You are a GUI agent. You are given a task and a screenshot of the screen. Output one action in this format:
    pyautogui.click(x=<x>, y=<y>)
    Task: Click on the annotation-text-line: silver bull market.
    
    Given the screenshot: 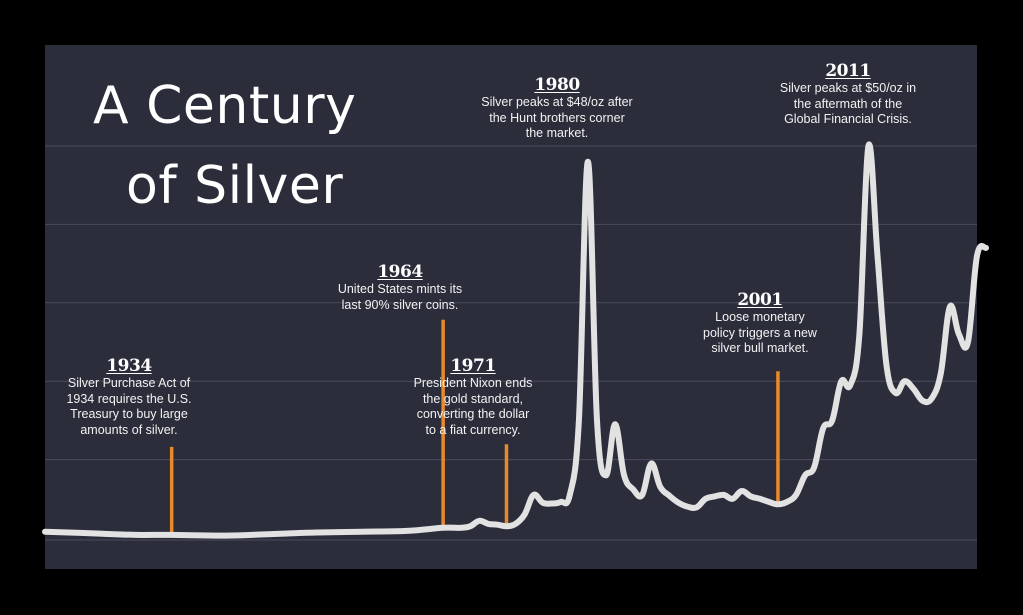 What is the action you would take?
    pyautogui.click(x=760, y=348)
    